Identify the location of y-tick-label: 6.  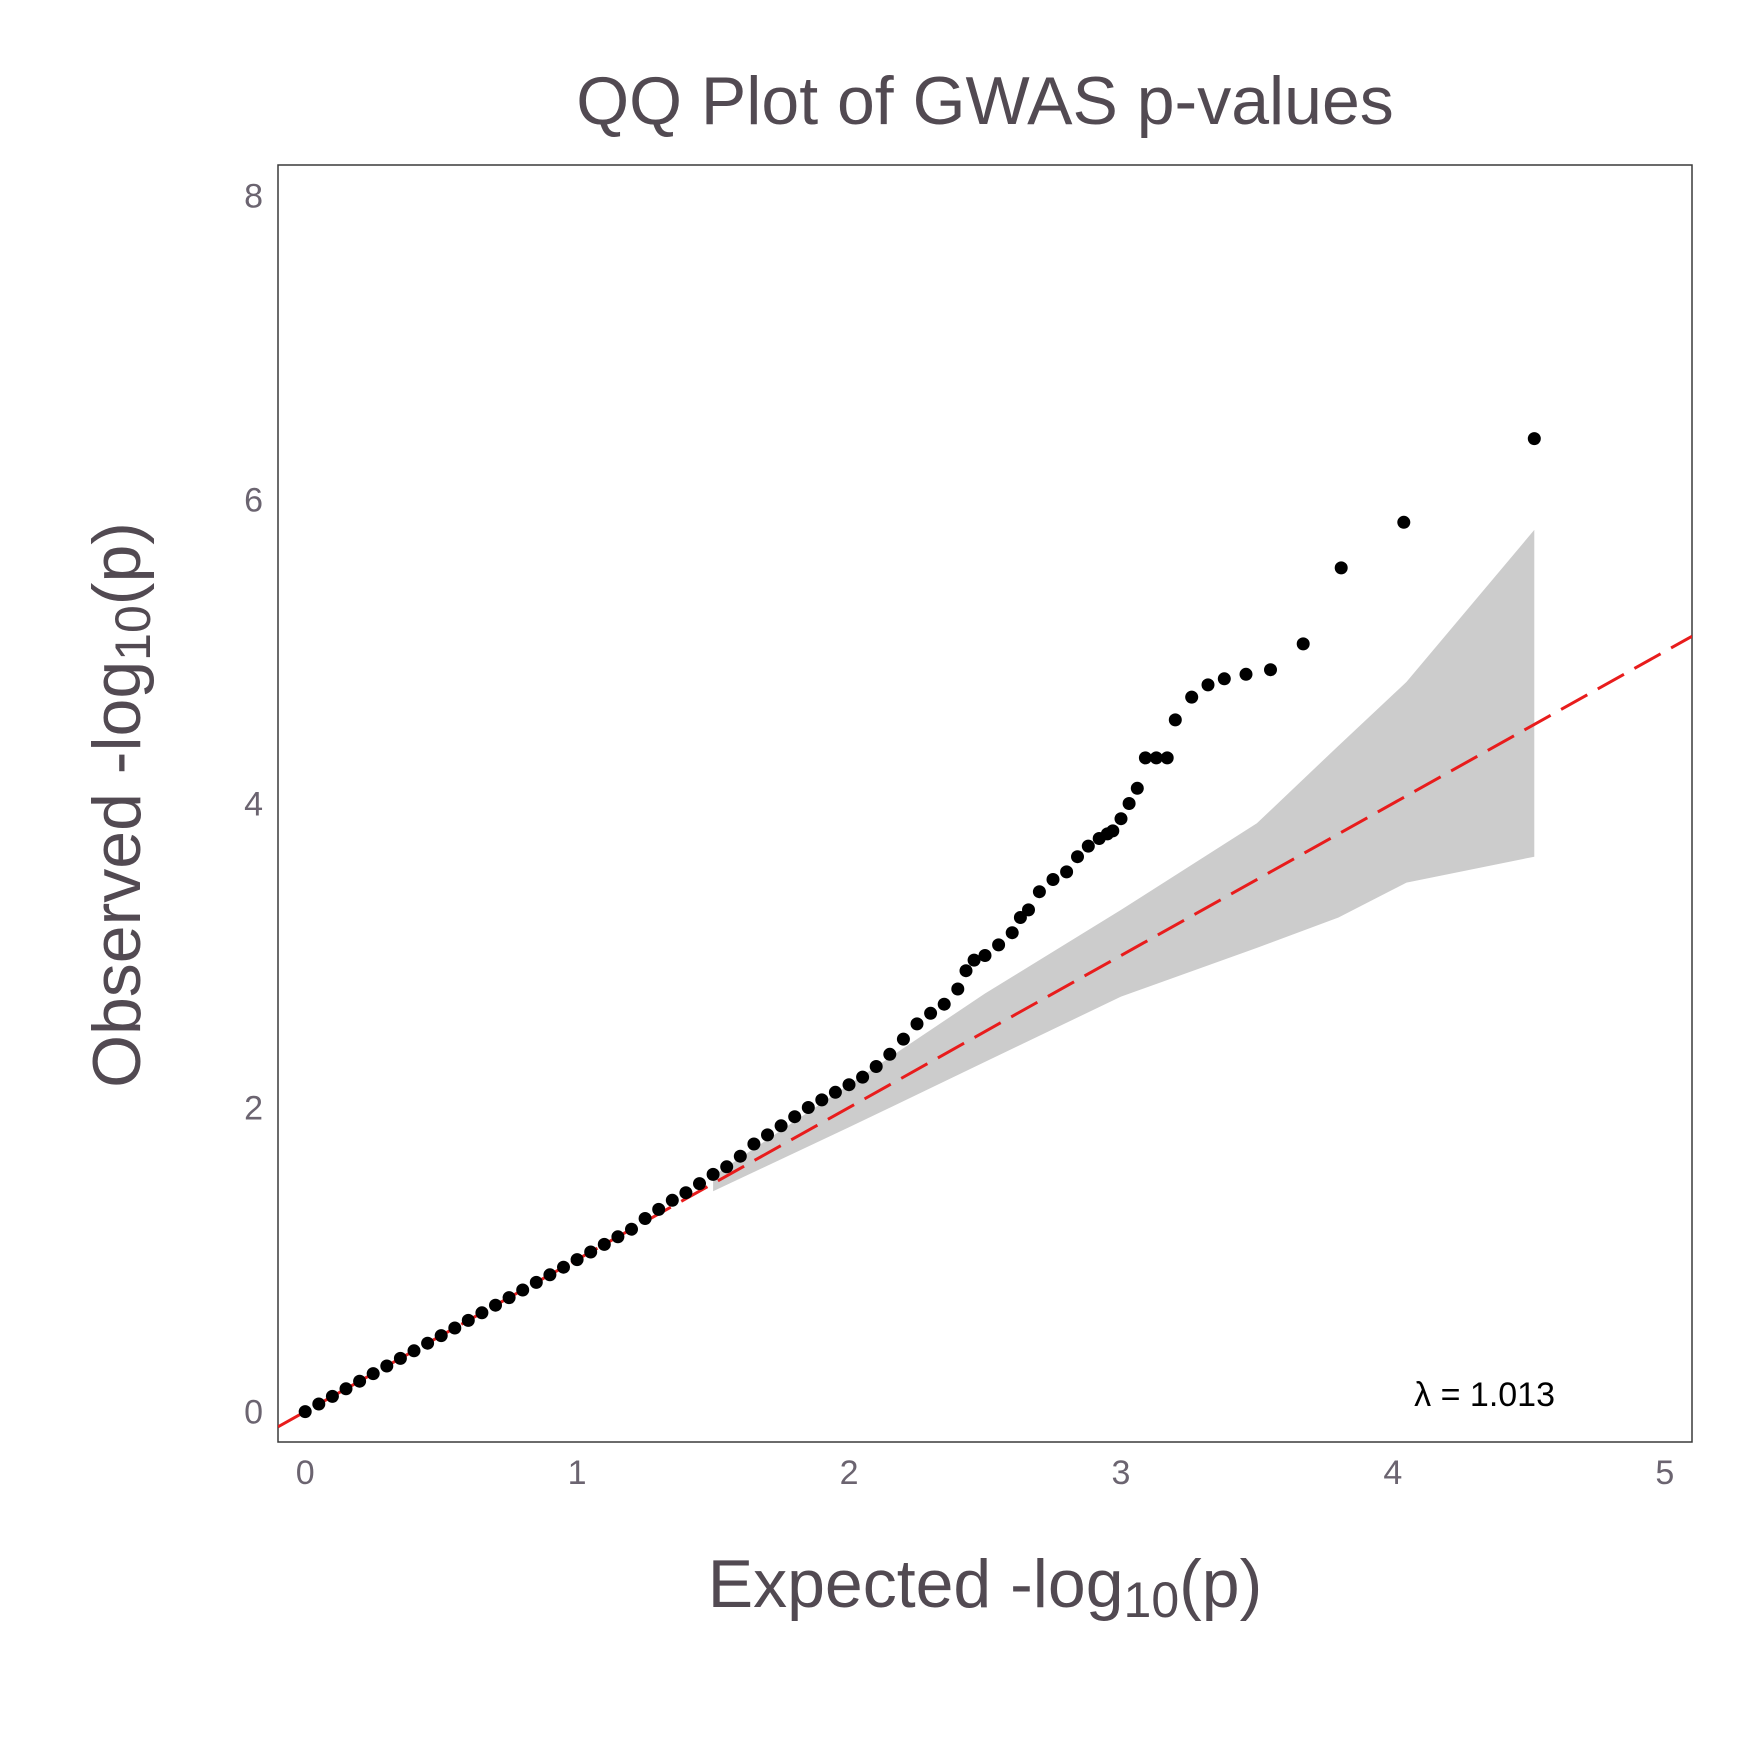
(253, 500).